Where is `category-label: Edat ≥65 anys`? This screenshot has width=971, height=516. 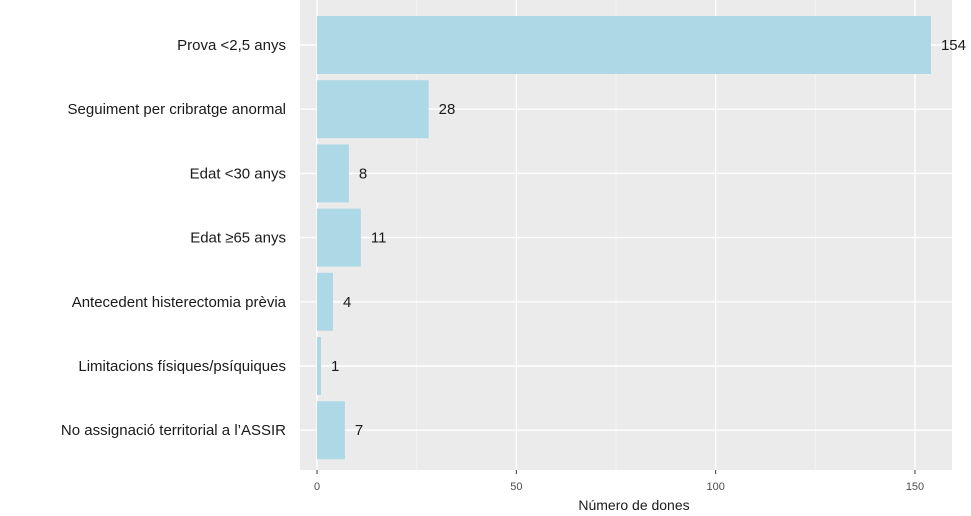 category-label: Edat ≥65 anys is located at coordinates (238, 238).